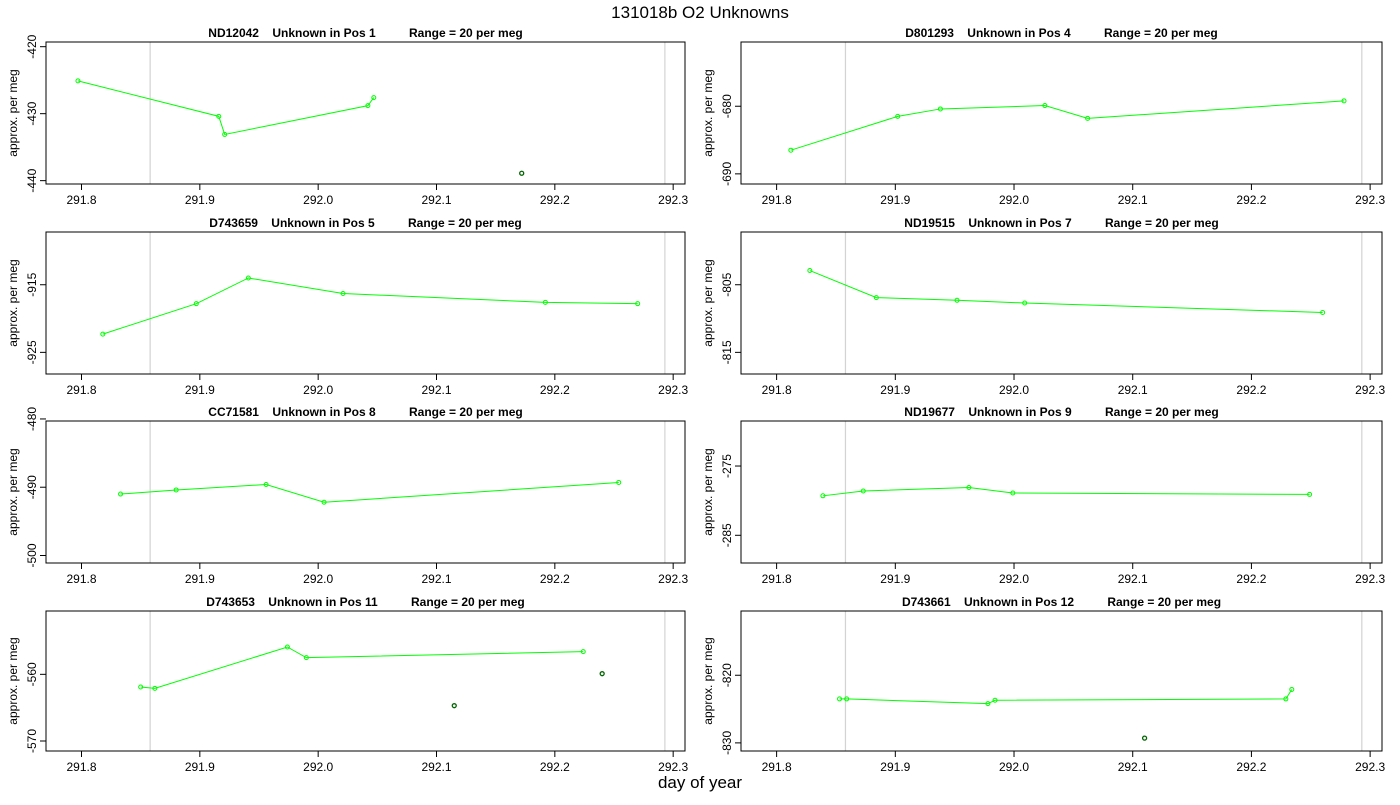 The height and width of the screenshot is (805, 1400). Describe the element at coordinates (700, 12) in the screenshot. I see `page-title: 131018b O2 Unknowns` at that location.